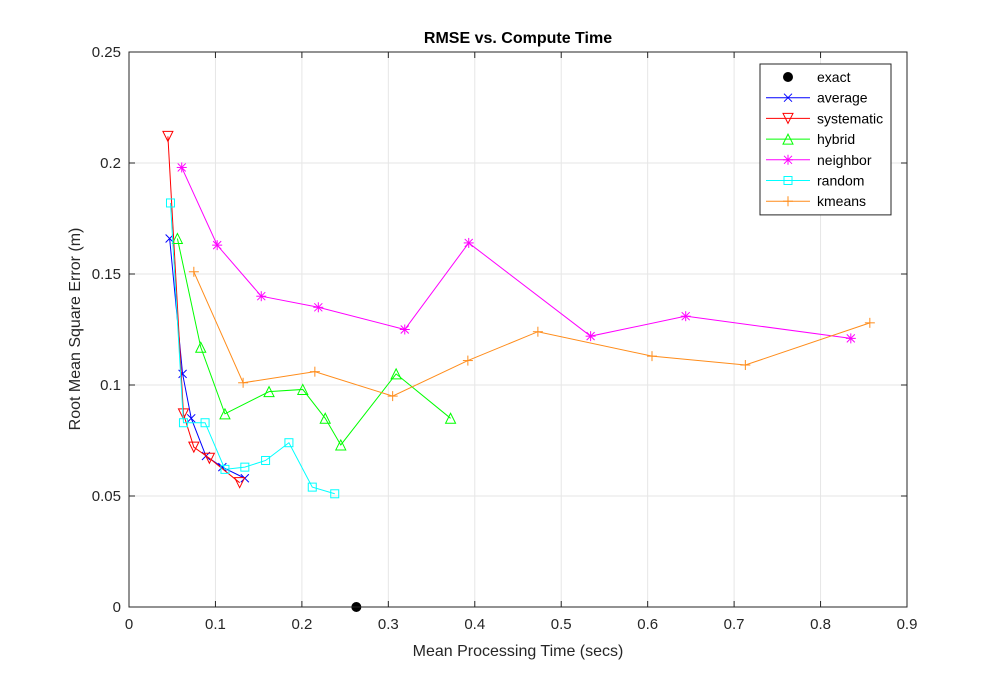 The width and height of the screenshot is (1002, 682). Describe the element at coordinates (734, 624) in the screenshot. I see `x-tick-label: 0.7` at that location.